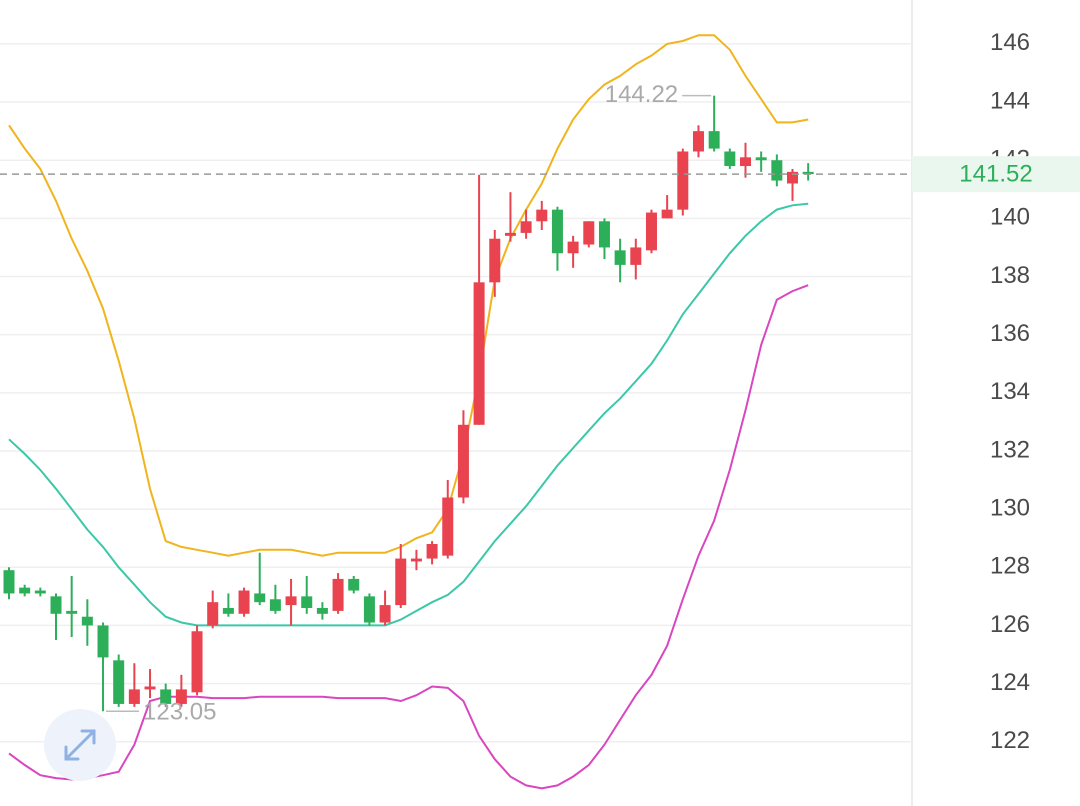  I want to click on y-tick-label: 146, so click(1010, 42).